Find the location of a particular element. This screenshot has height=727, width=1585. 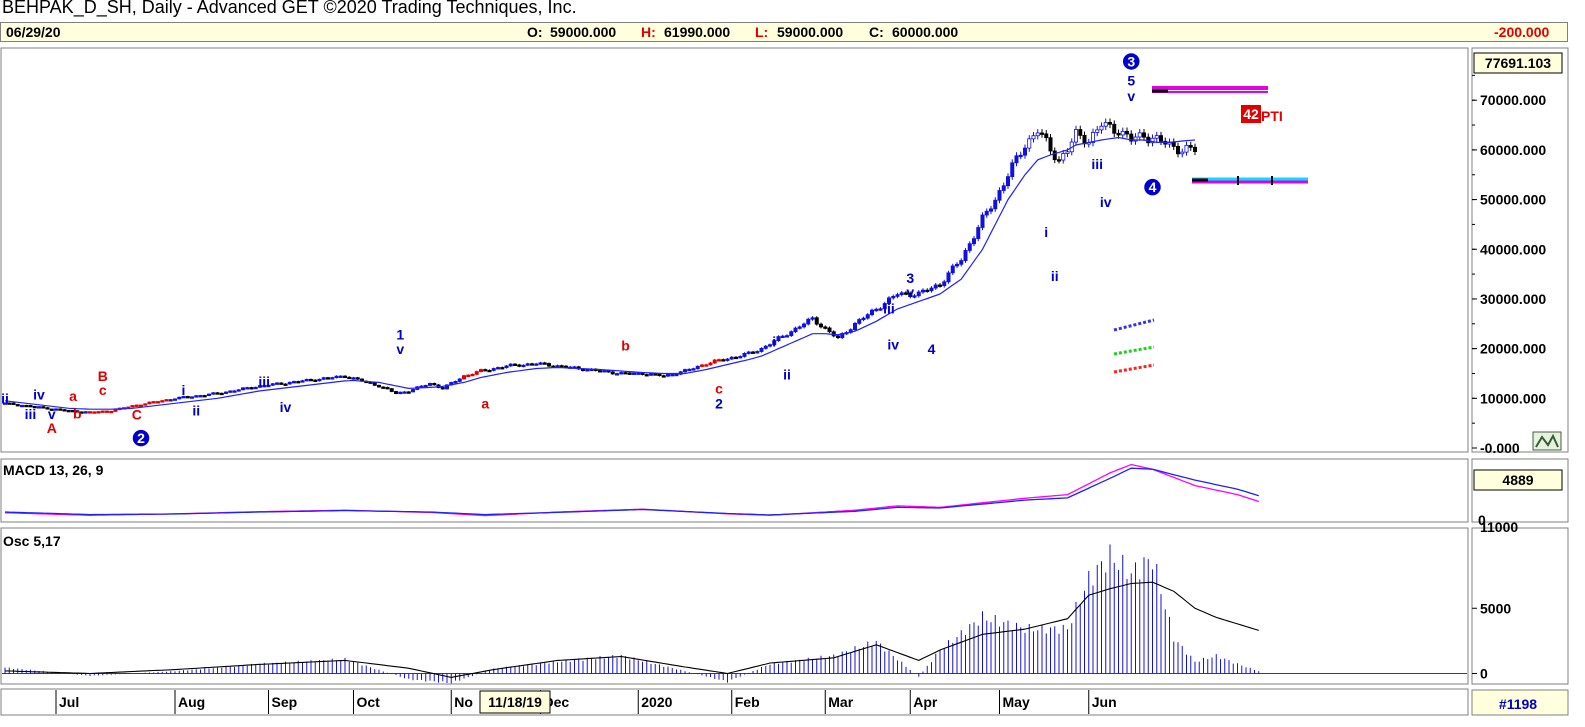

macd-zero-tick: 0 is located at coordinates (1482, 520).